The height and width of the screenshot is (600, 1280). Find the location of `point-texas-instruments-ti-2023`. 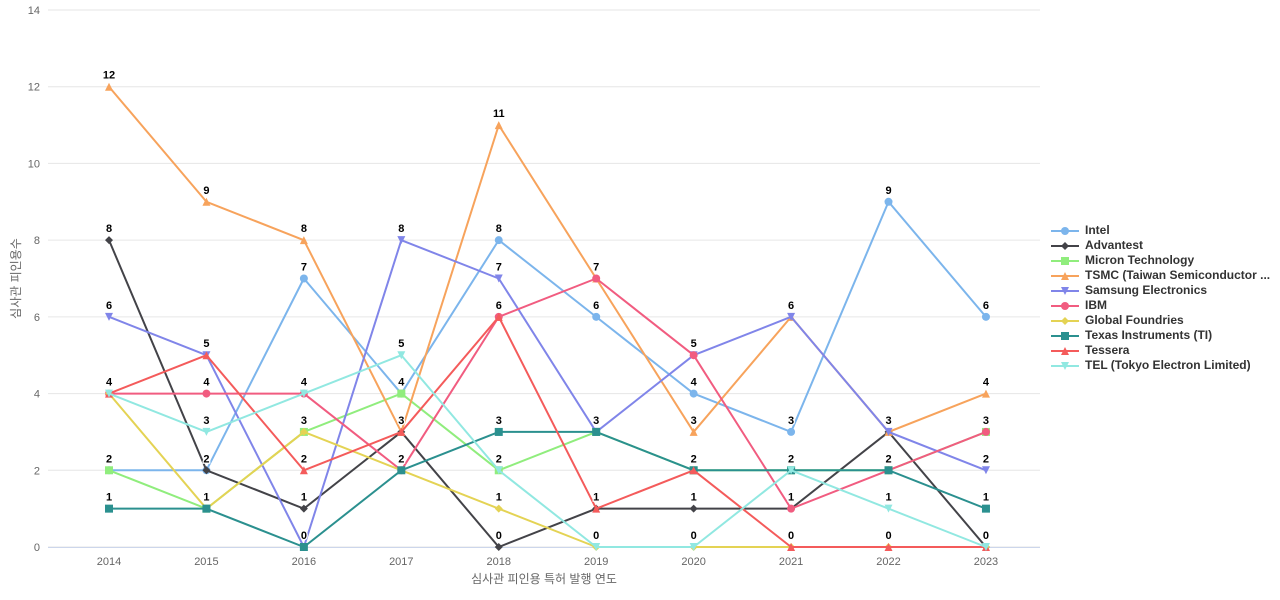

point-texas-instruments-ti-2023 is located at coordinates (985, 508).